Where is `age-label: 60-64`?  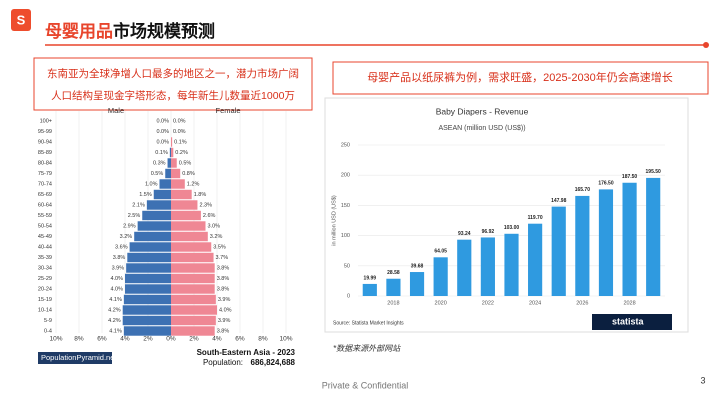
age-label: 60-64 is located at coordinates (45, 205).